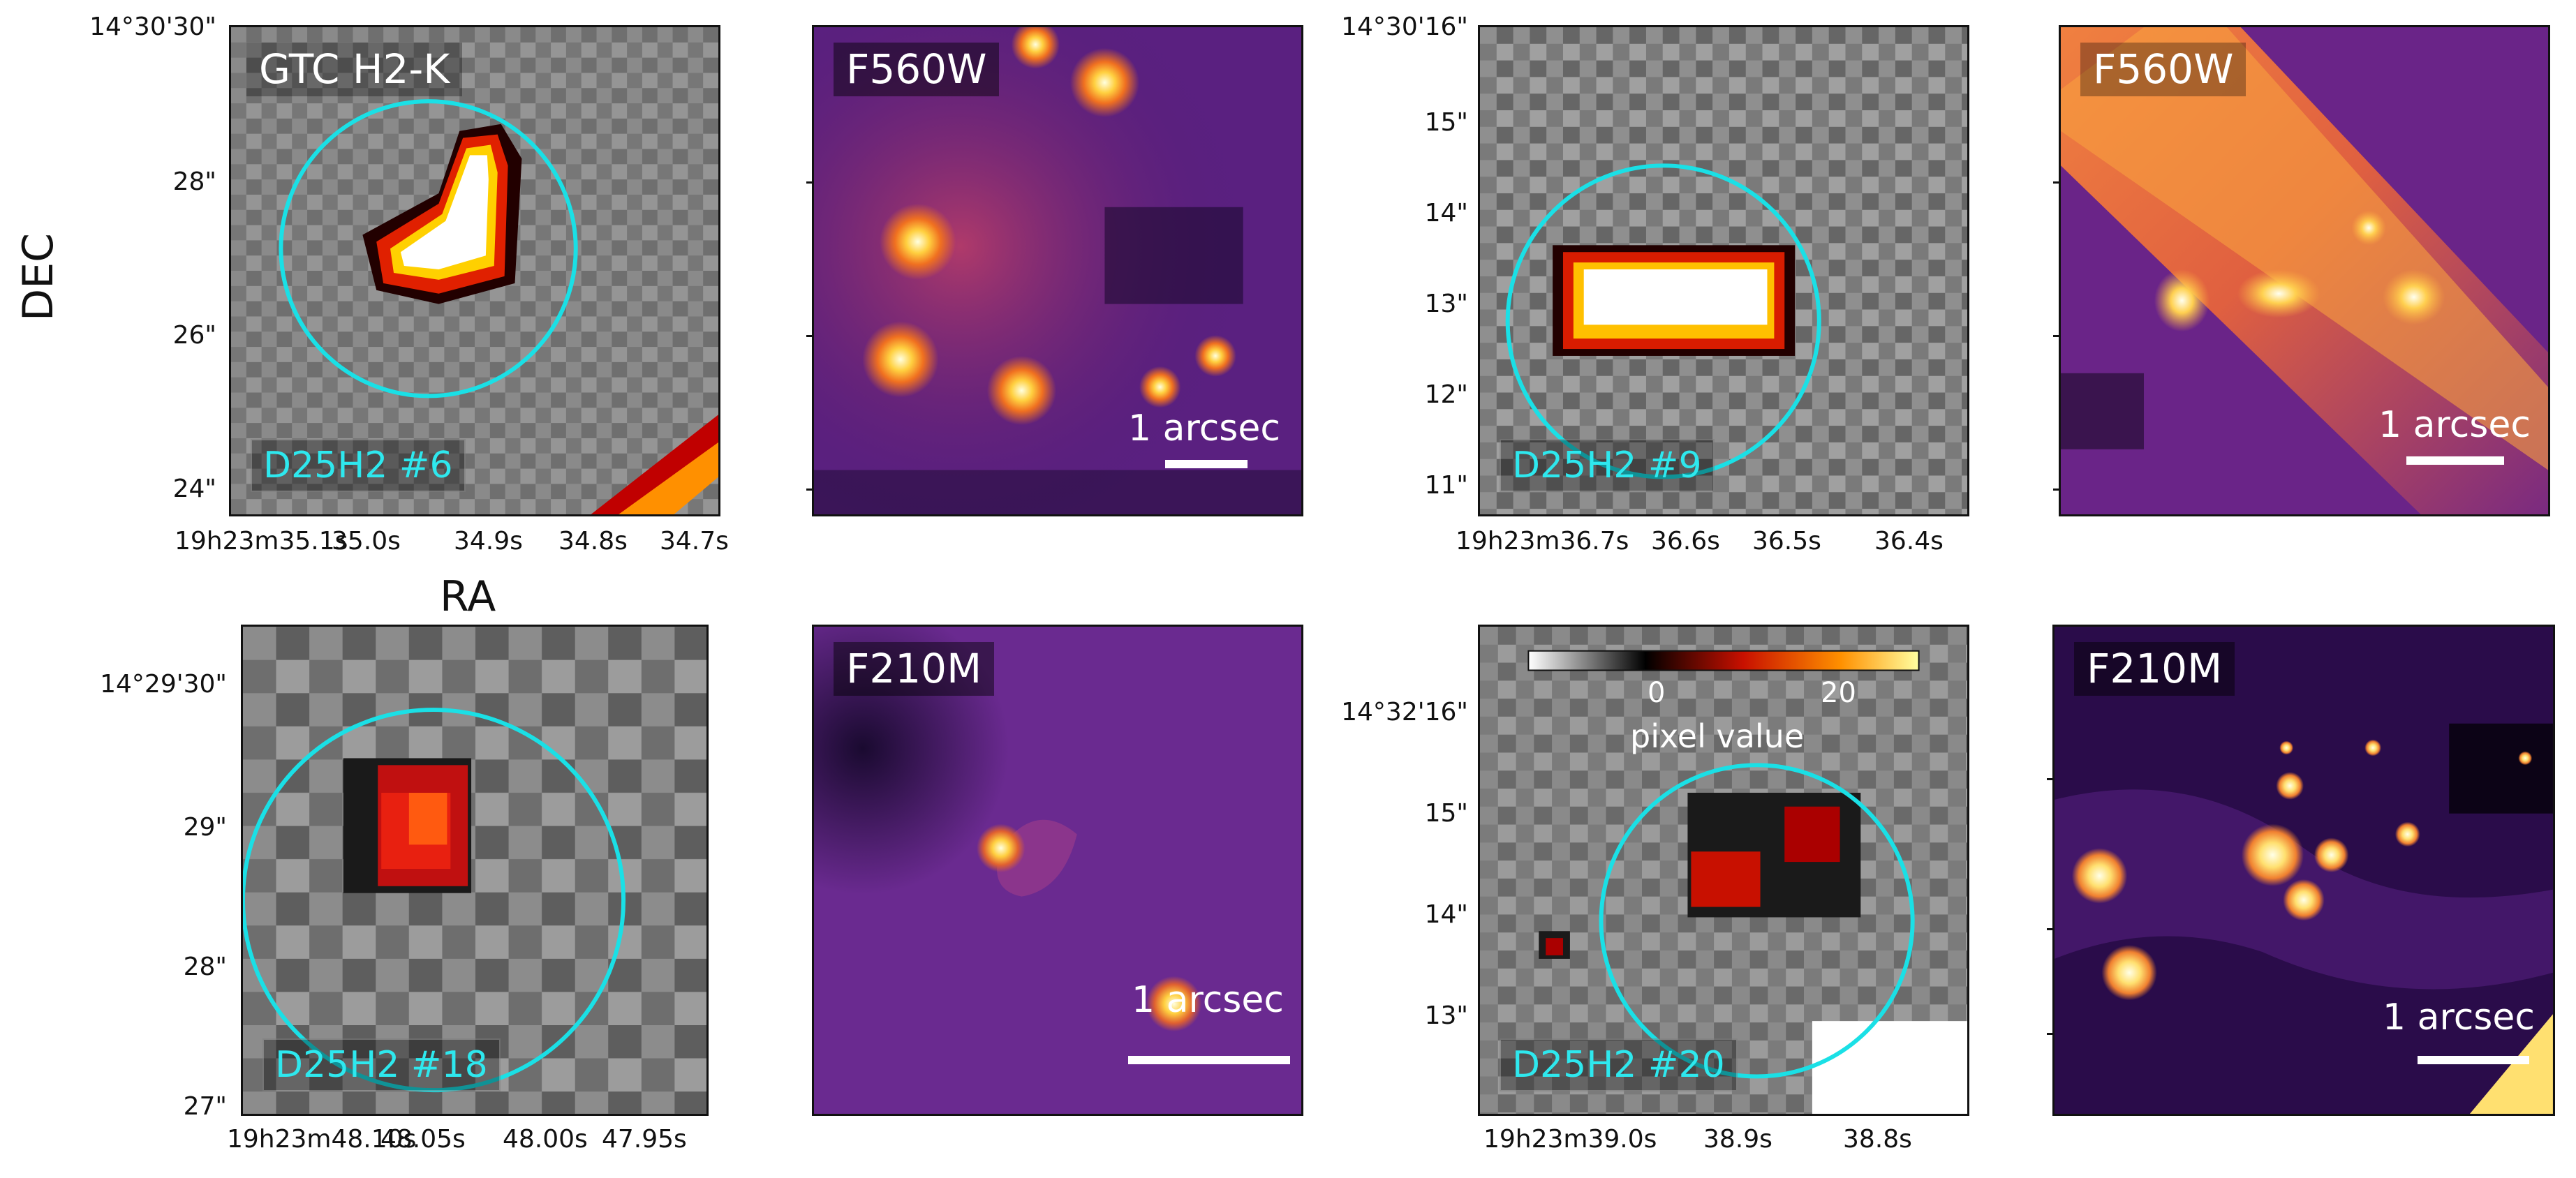  Describe the element at coordinates (545, 1139) in the screenshot. I see `ra-tick: 48.00s` at that location.